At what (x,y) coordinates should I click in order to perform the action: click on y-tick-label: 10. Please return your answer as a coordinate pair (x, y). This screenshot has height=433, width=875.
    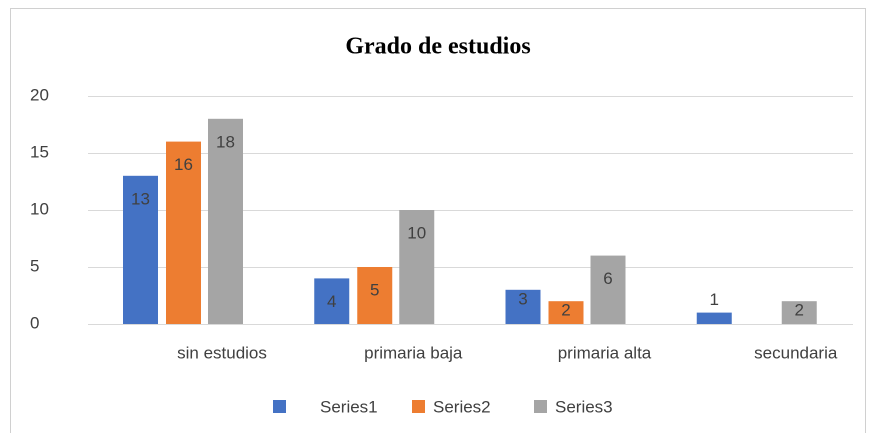
    Looking at the image, I should click on (39, 208).